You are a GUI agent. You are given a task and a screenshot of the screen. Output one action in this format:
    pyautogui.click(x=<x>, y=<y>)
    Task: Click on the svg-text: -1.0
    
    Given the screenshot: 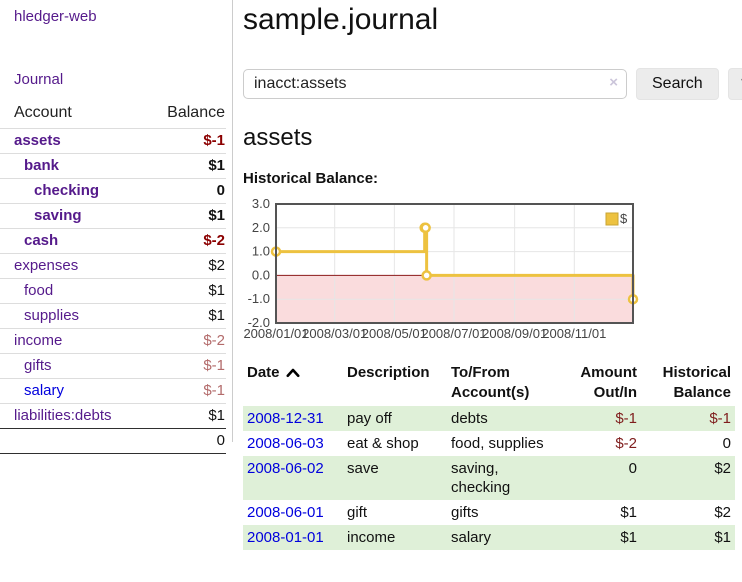 What is the action you would take?
    pyautogui.click(x=259, y=298)
    